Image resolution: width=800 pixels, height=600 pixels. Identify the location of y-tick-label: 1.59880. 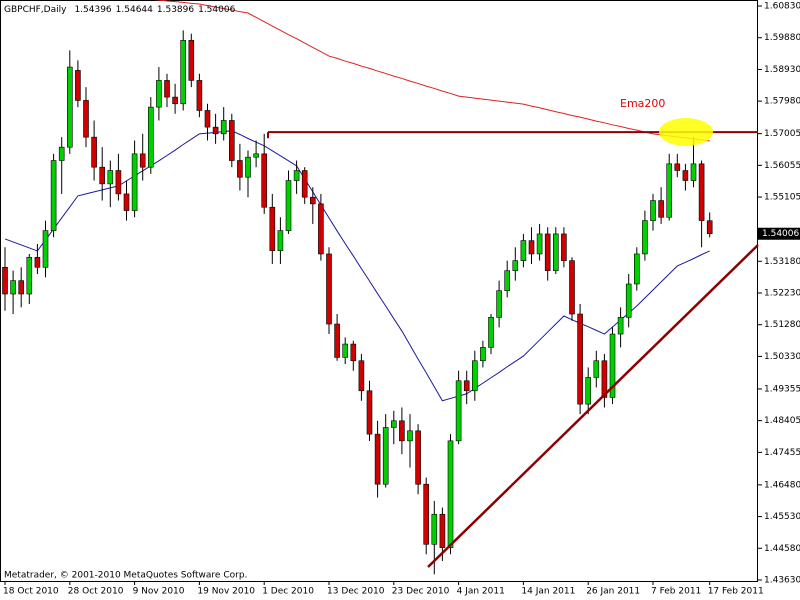
(782, 38).